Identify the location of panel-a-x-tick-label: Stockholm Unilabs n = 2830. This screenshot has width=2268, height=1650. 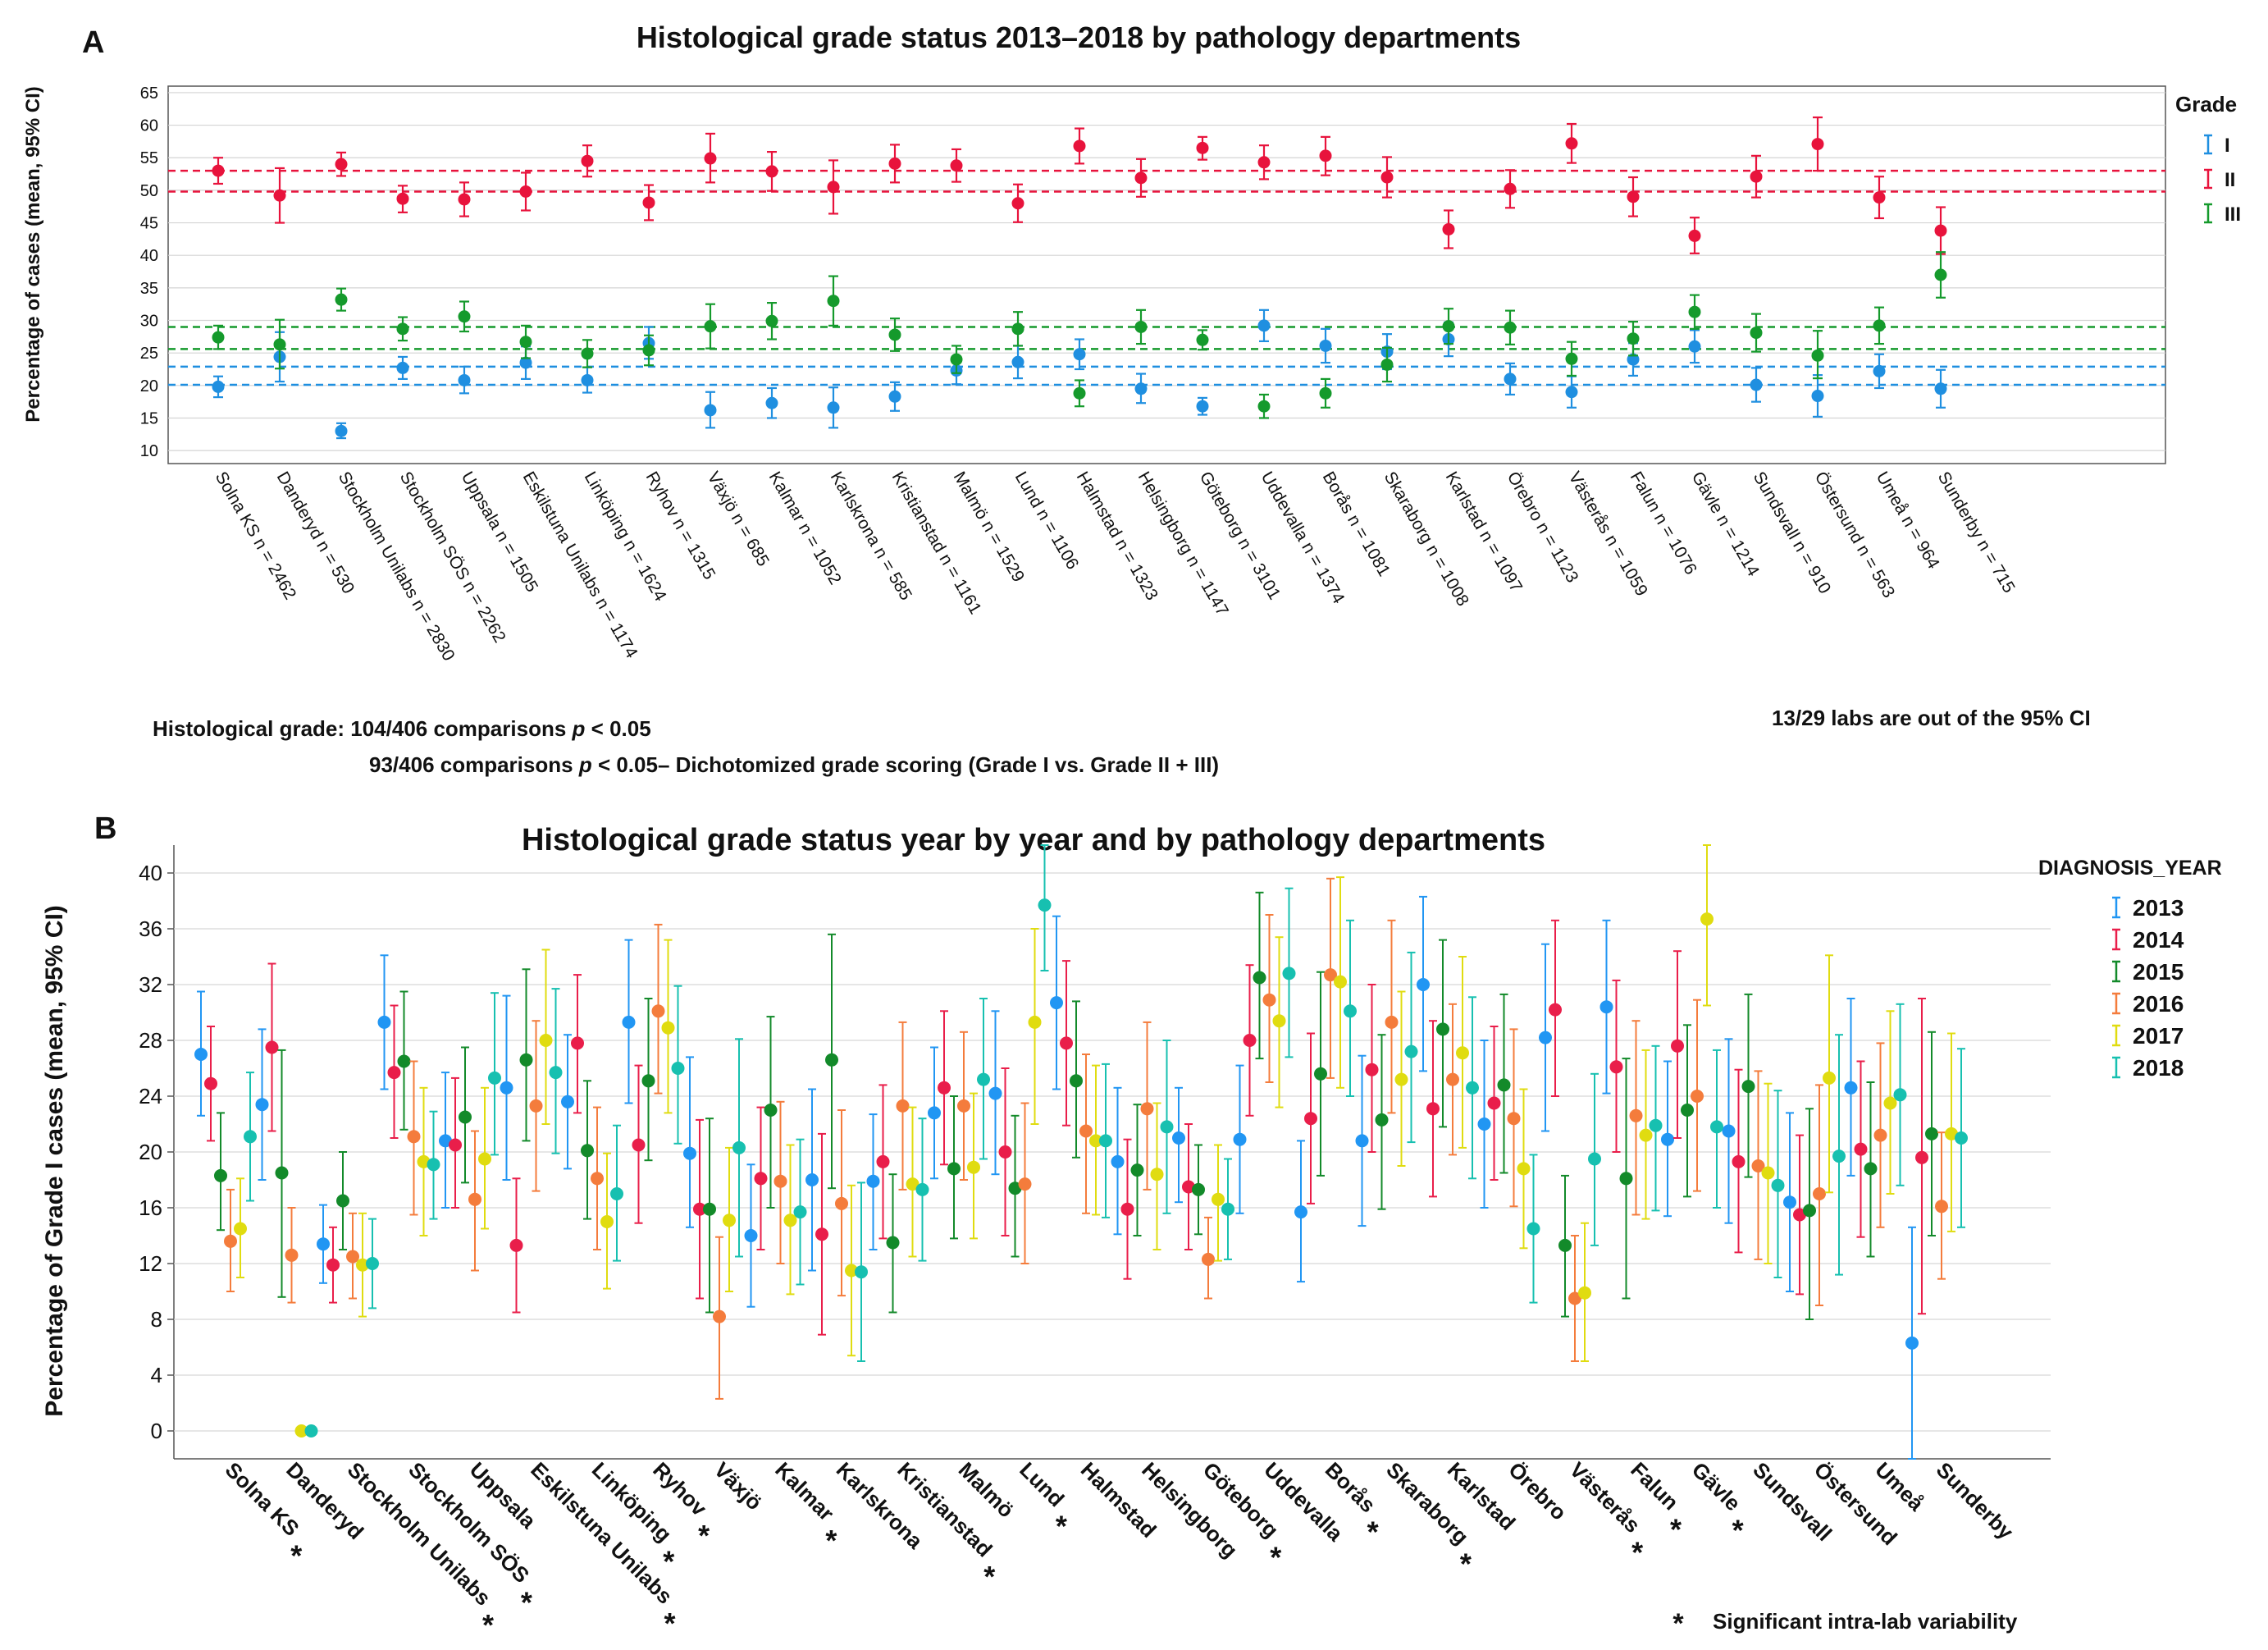
(397, 566).